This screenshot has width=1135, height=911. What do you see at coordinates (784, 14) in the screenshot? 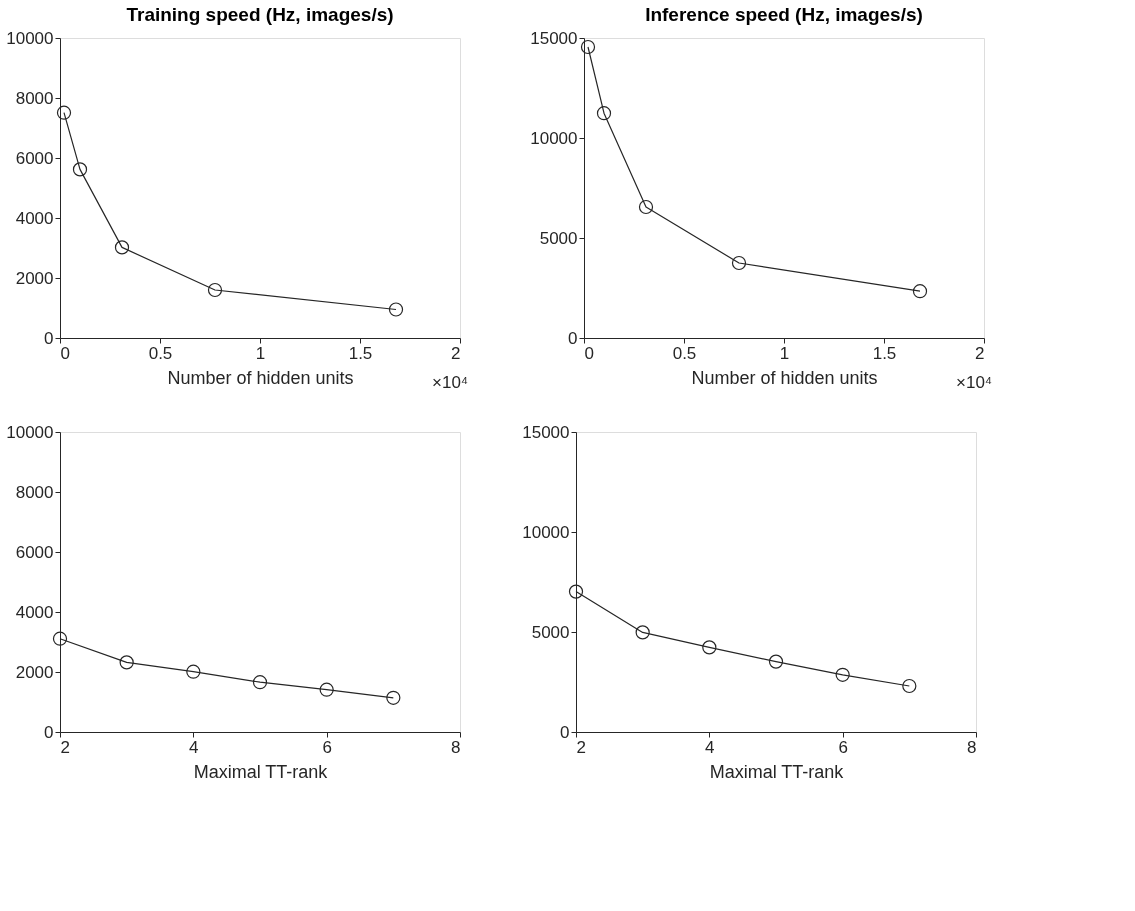
I see `chart-title: Inference speed (Hz, images/s)` at bounding box center [784, 14].